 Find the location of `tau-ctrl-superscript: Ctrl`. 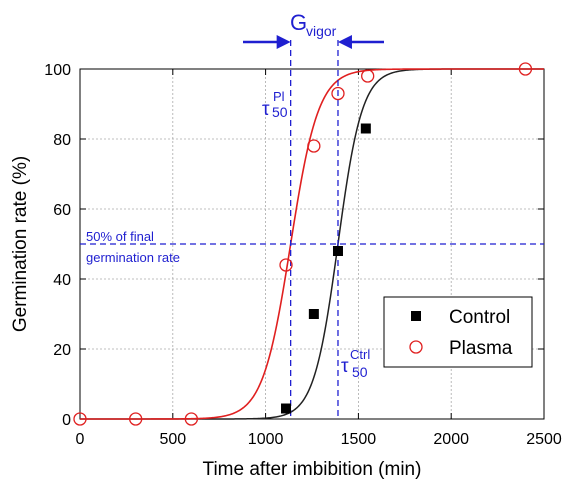

tau-ctrl-superscript: Ctrl is located at coordinates (360, 354).